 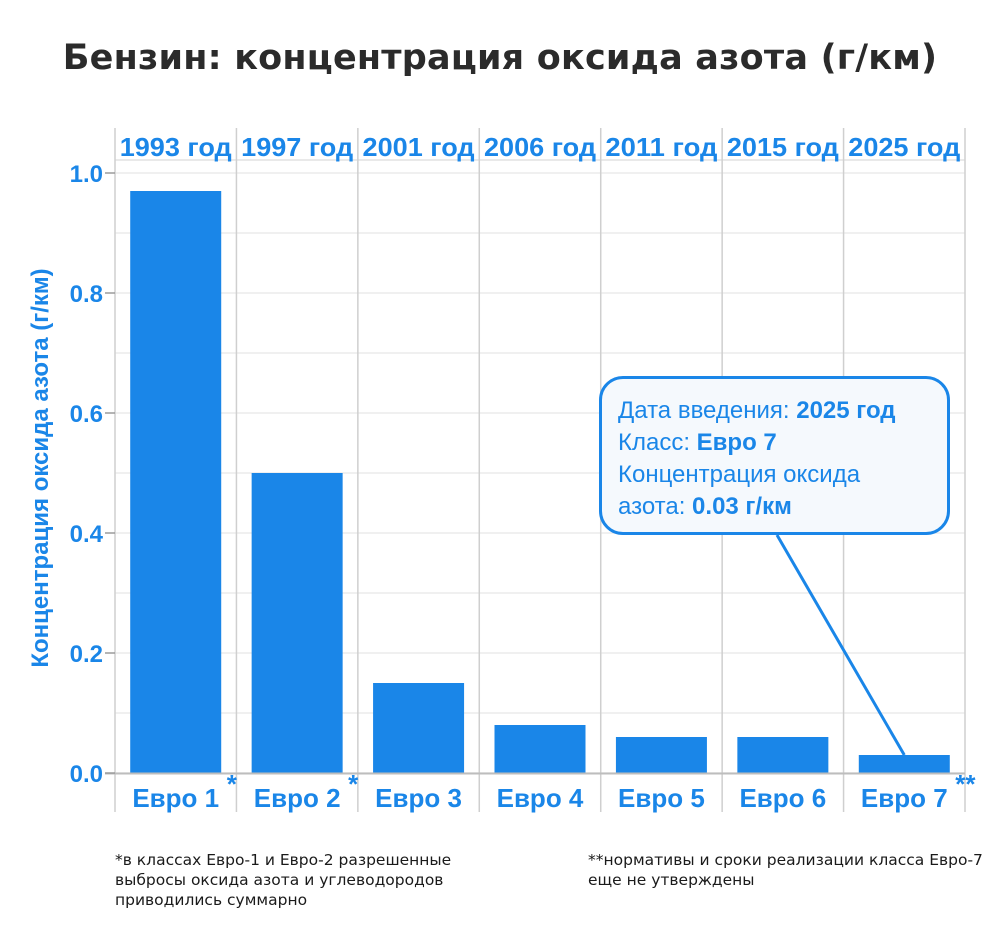 What do you see at coordinates (904, 798) in the screenshot?
I see `class-label: Евро 7` at bounding box center [904, 798].